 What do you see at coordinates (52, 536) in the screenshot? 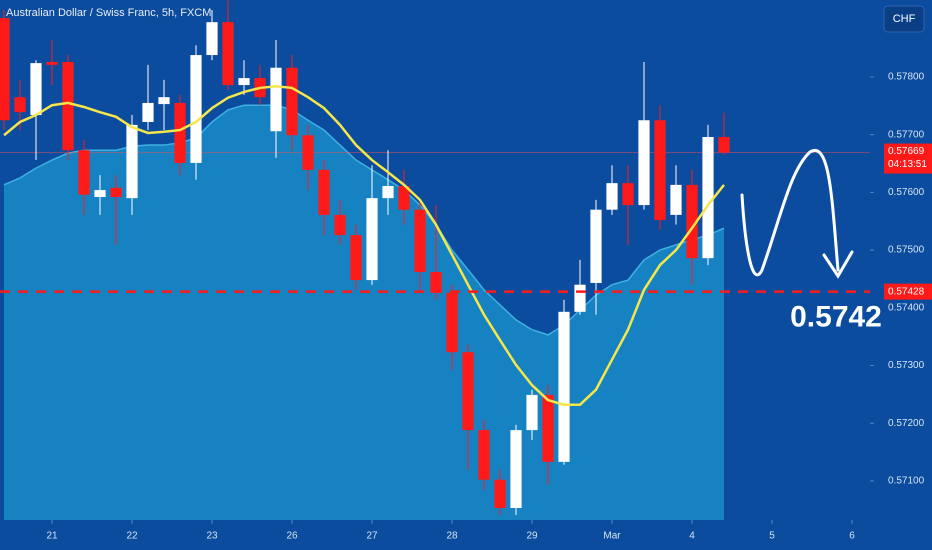
I see `x-tick-label: 21` at bounding box center [52, 536].